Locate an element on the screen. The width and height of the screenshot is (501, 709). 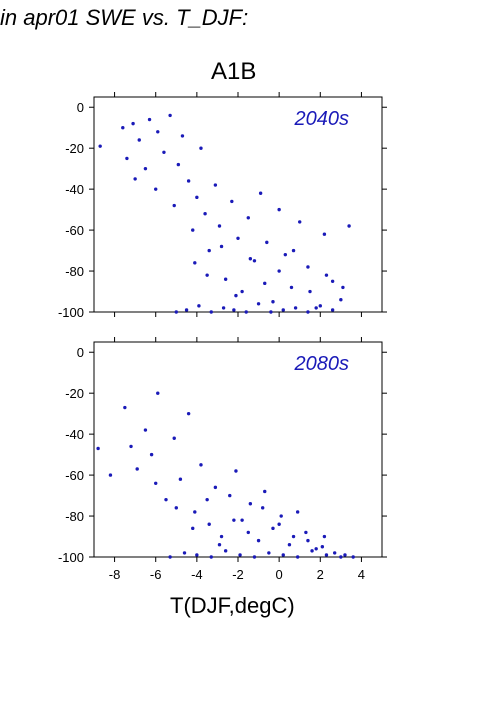
panel-label: 2040s is located at coordinates (322, 119).